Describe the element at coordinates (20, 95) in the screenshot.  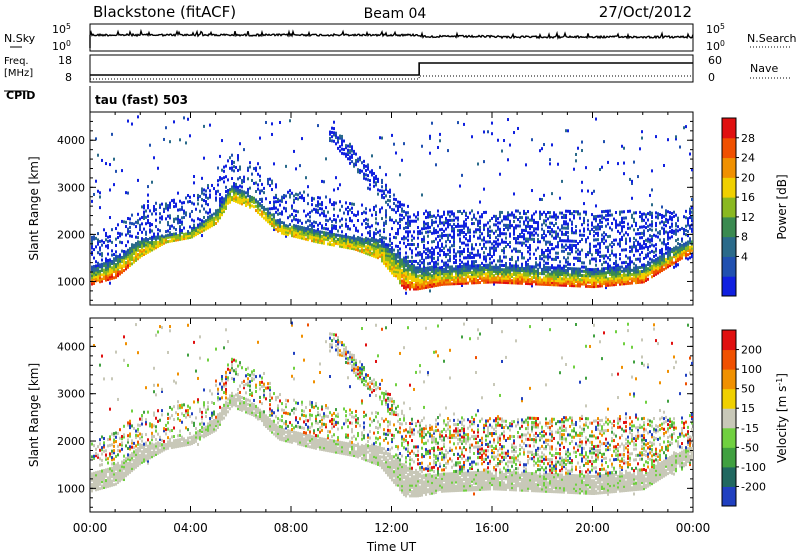
I see `cpid-label: CPID` at that location.